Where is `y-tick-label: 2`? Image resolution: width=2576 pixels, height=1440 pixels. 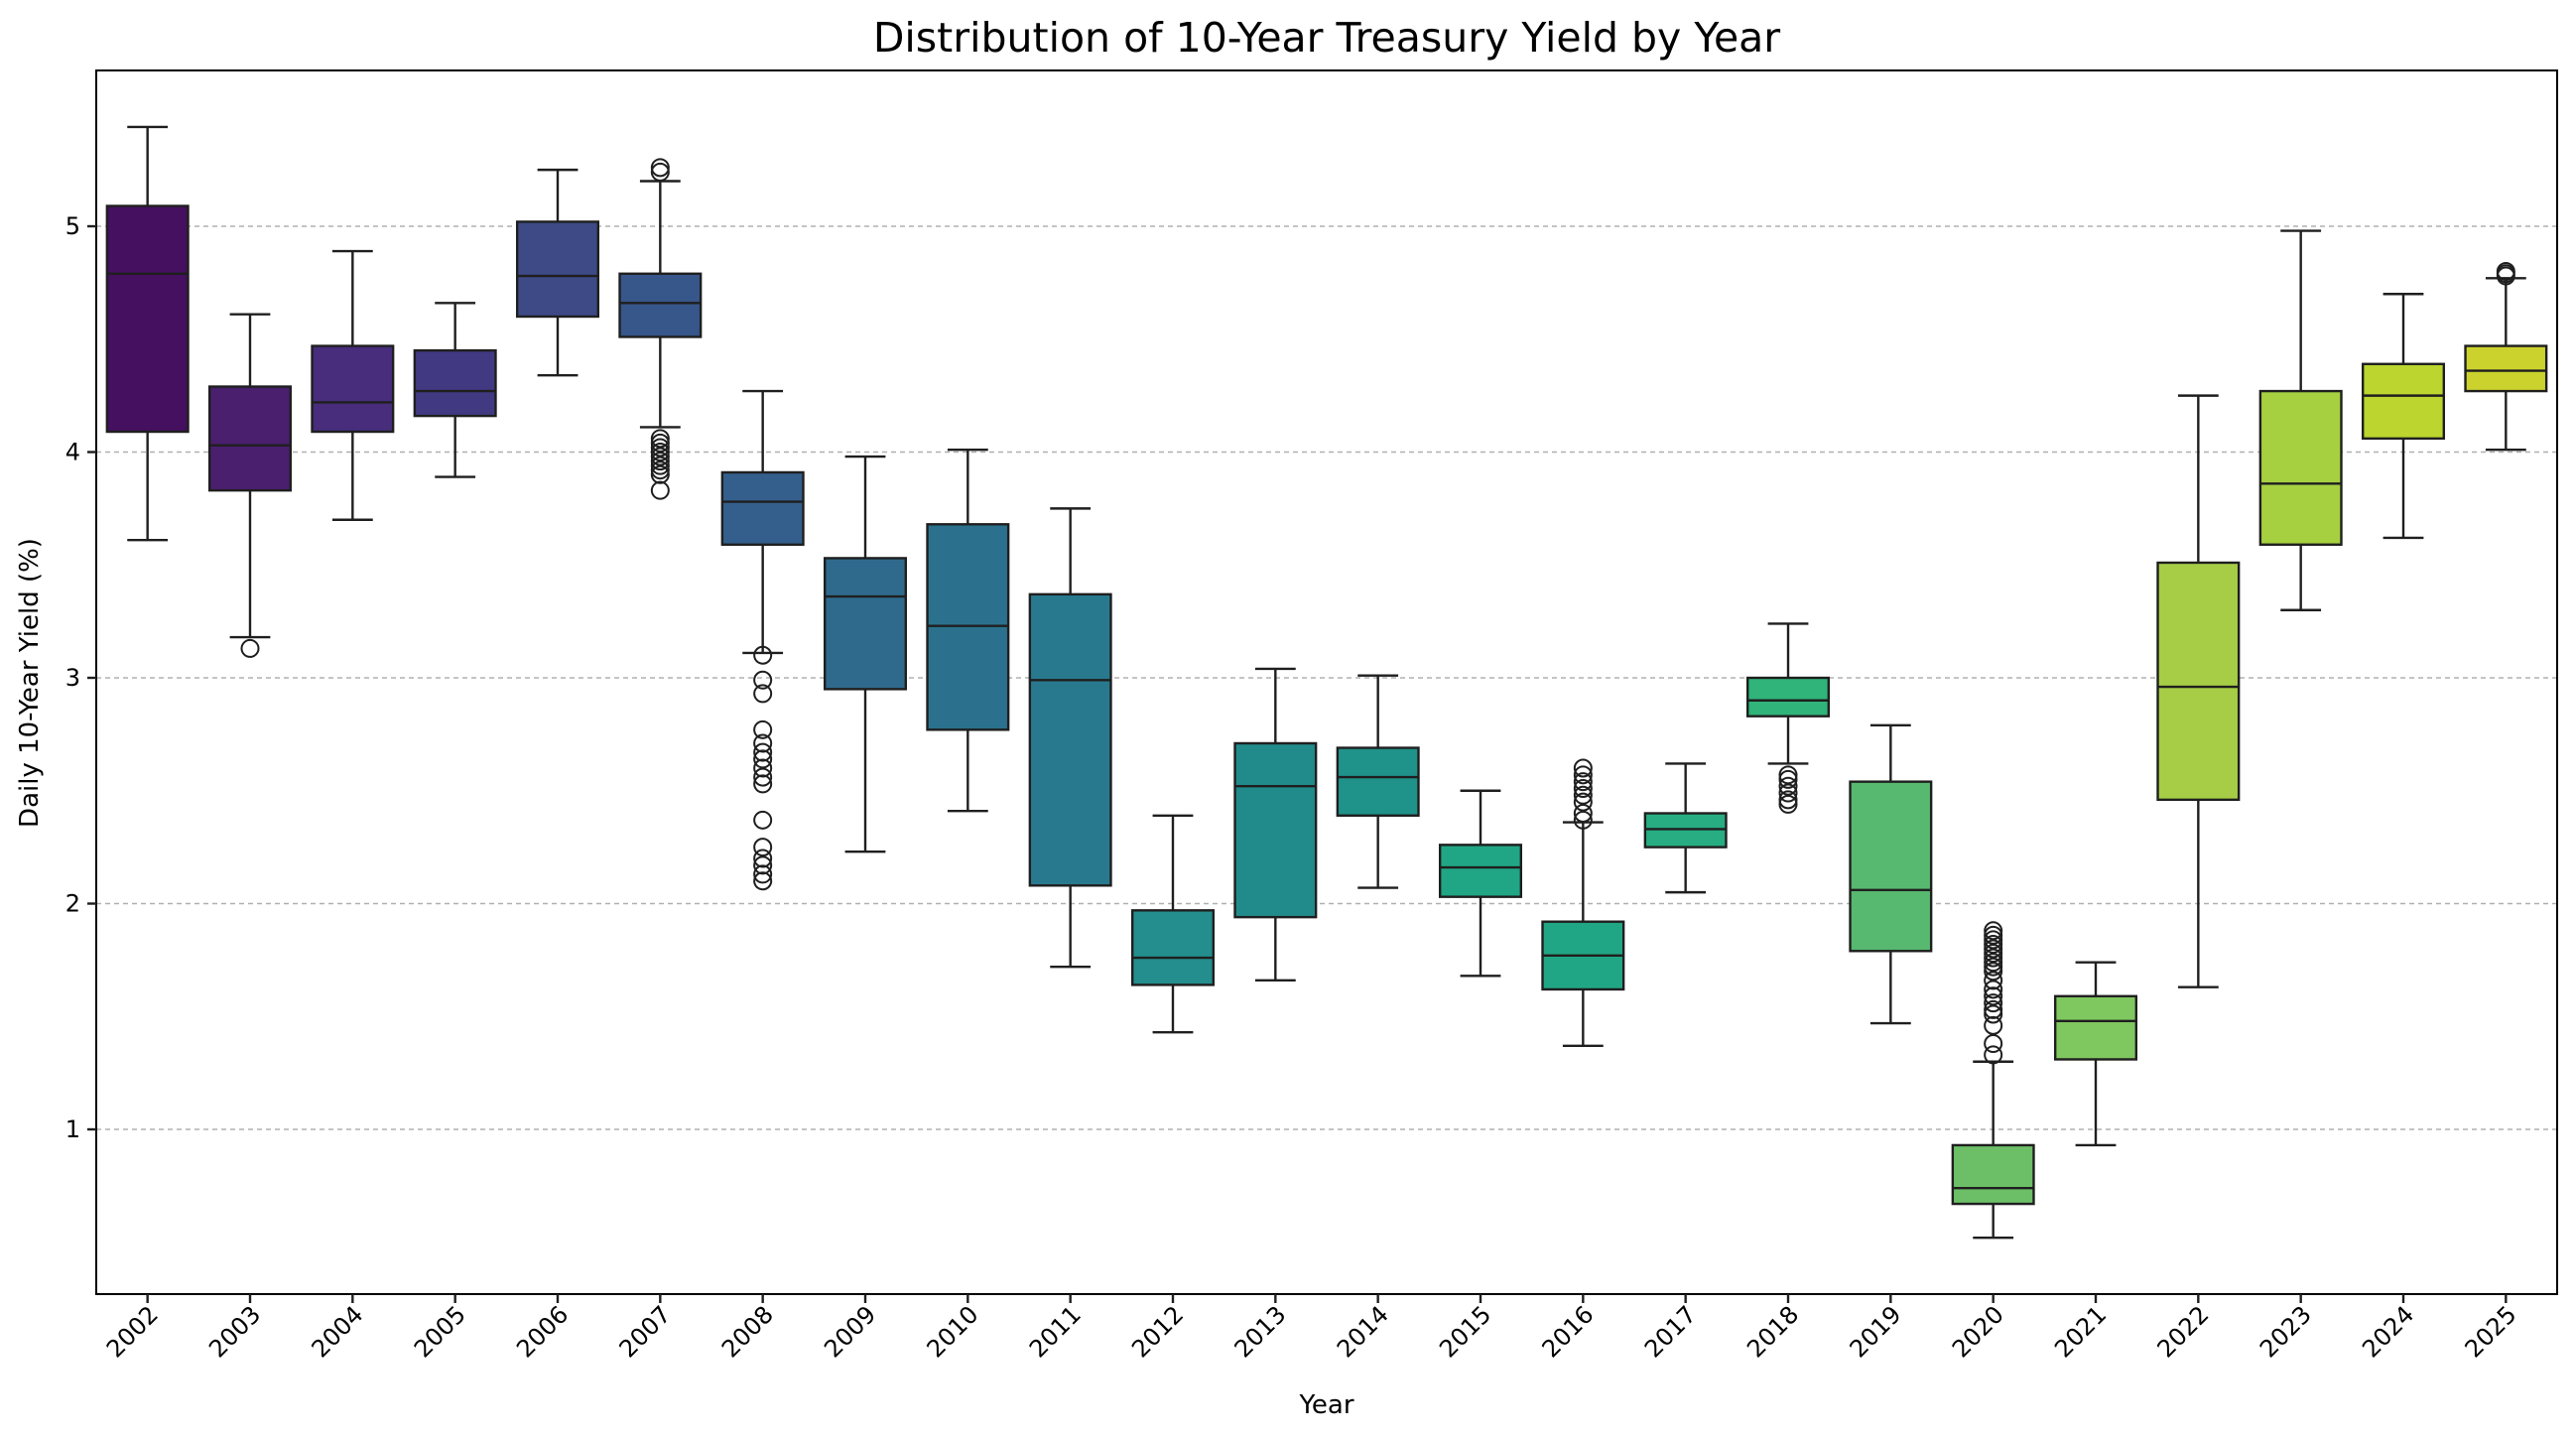
y-tick-label: 2 is located at coordinates (73, 904).